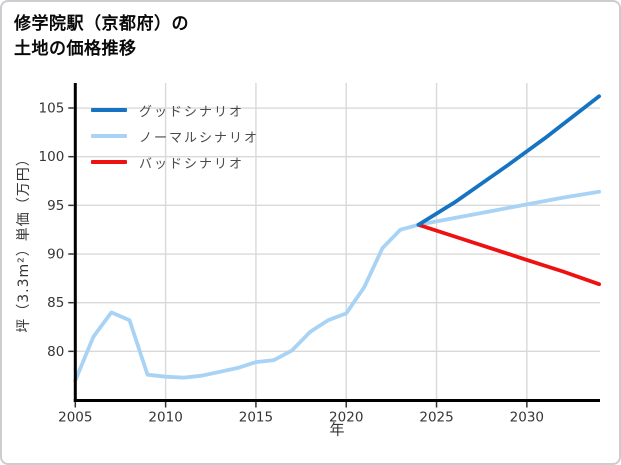  Describe the element at coordinates (55, 303) in the screenshot. I see `y-tick-label: 85` at that location.